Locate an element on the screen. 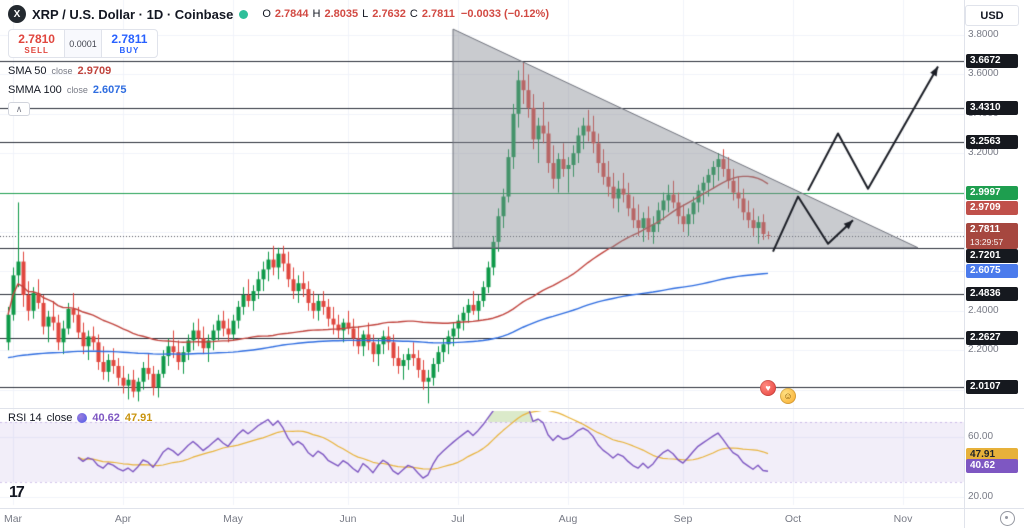 Image resolution: width=1024 pixels, height=528 pixels. pane-divider is located at coordinates (512, 408).